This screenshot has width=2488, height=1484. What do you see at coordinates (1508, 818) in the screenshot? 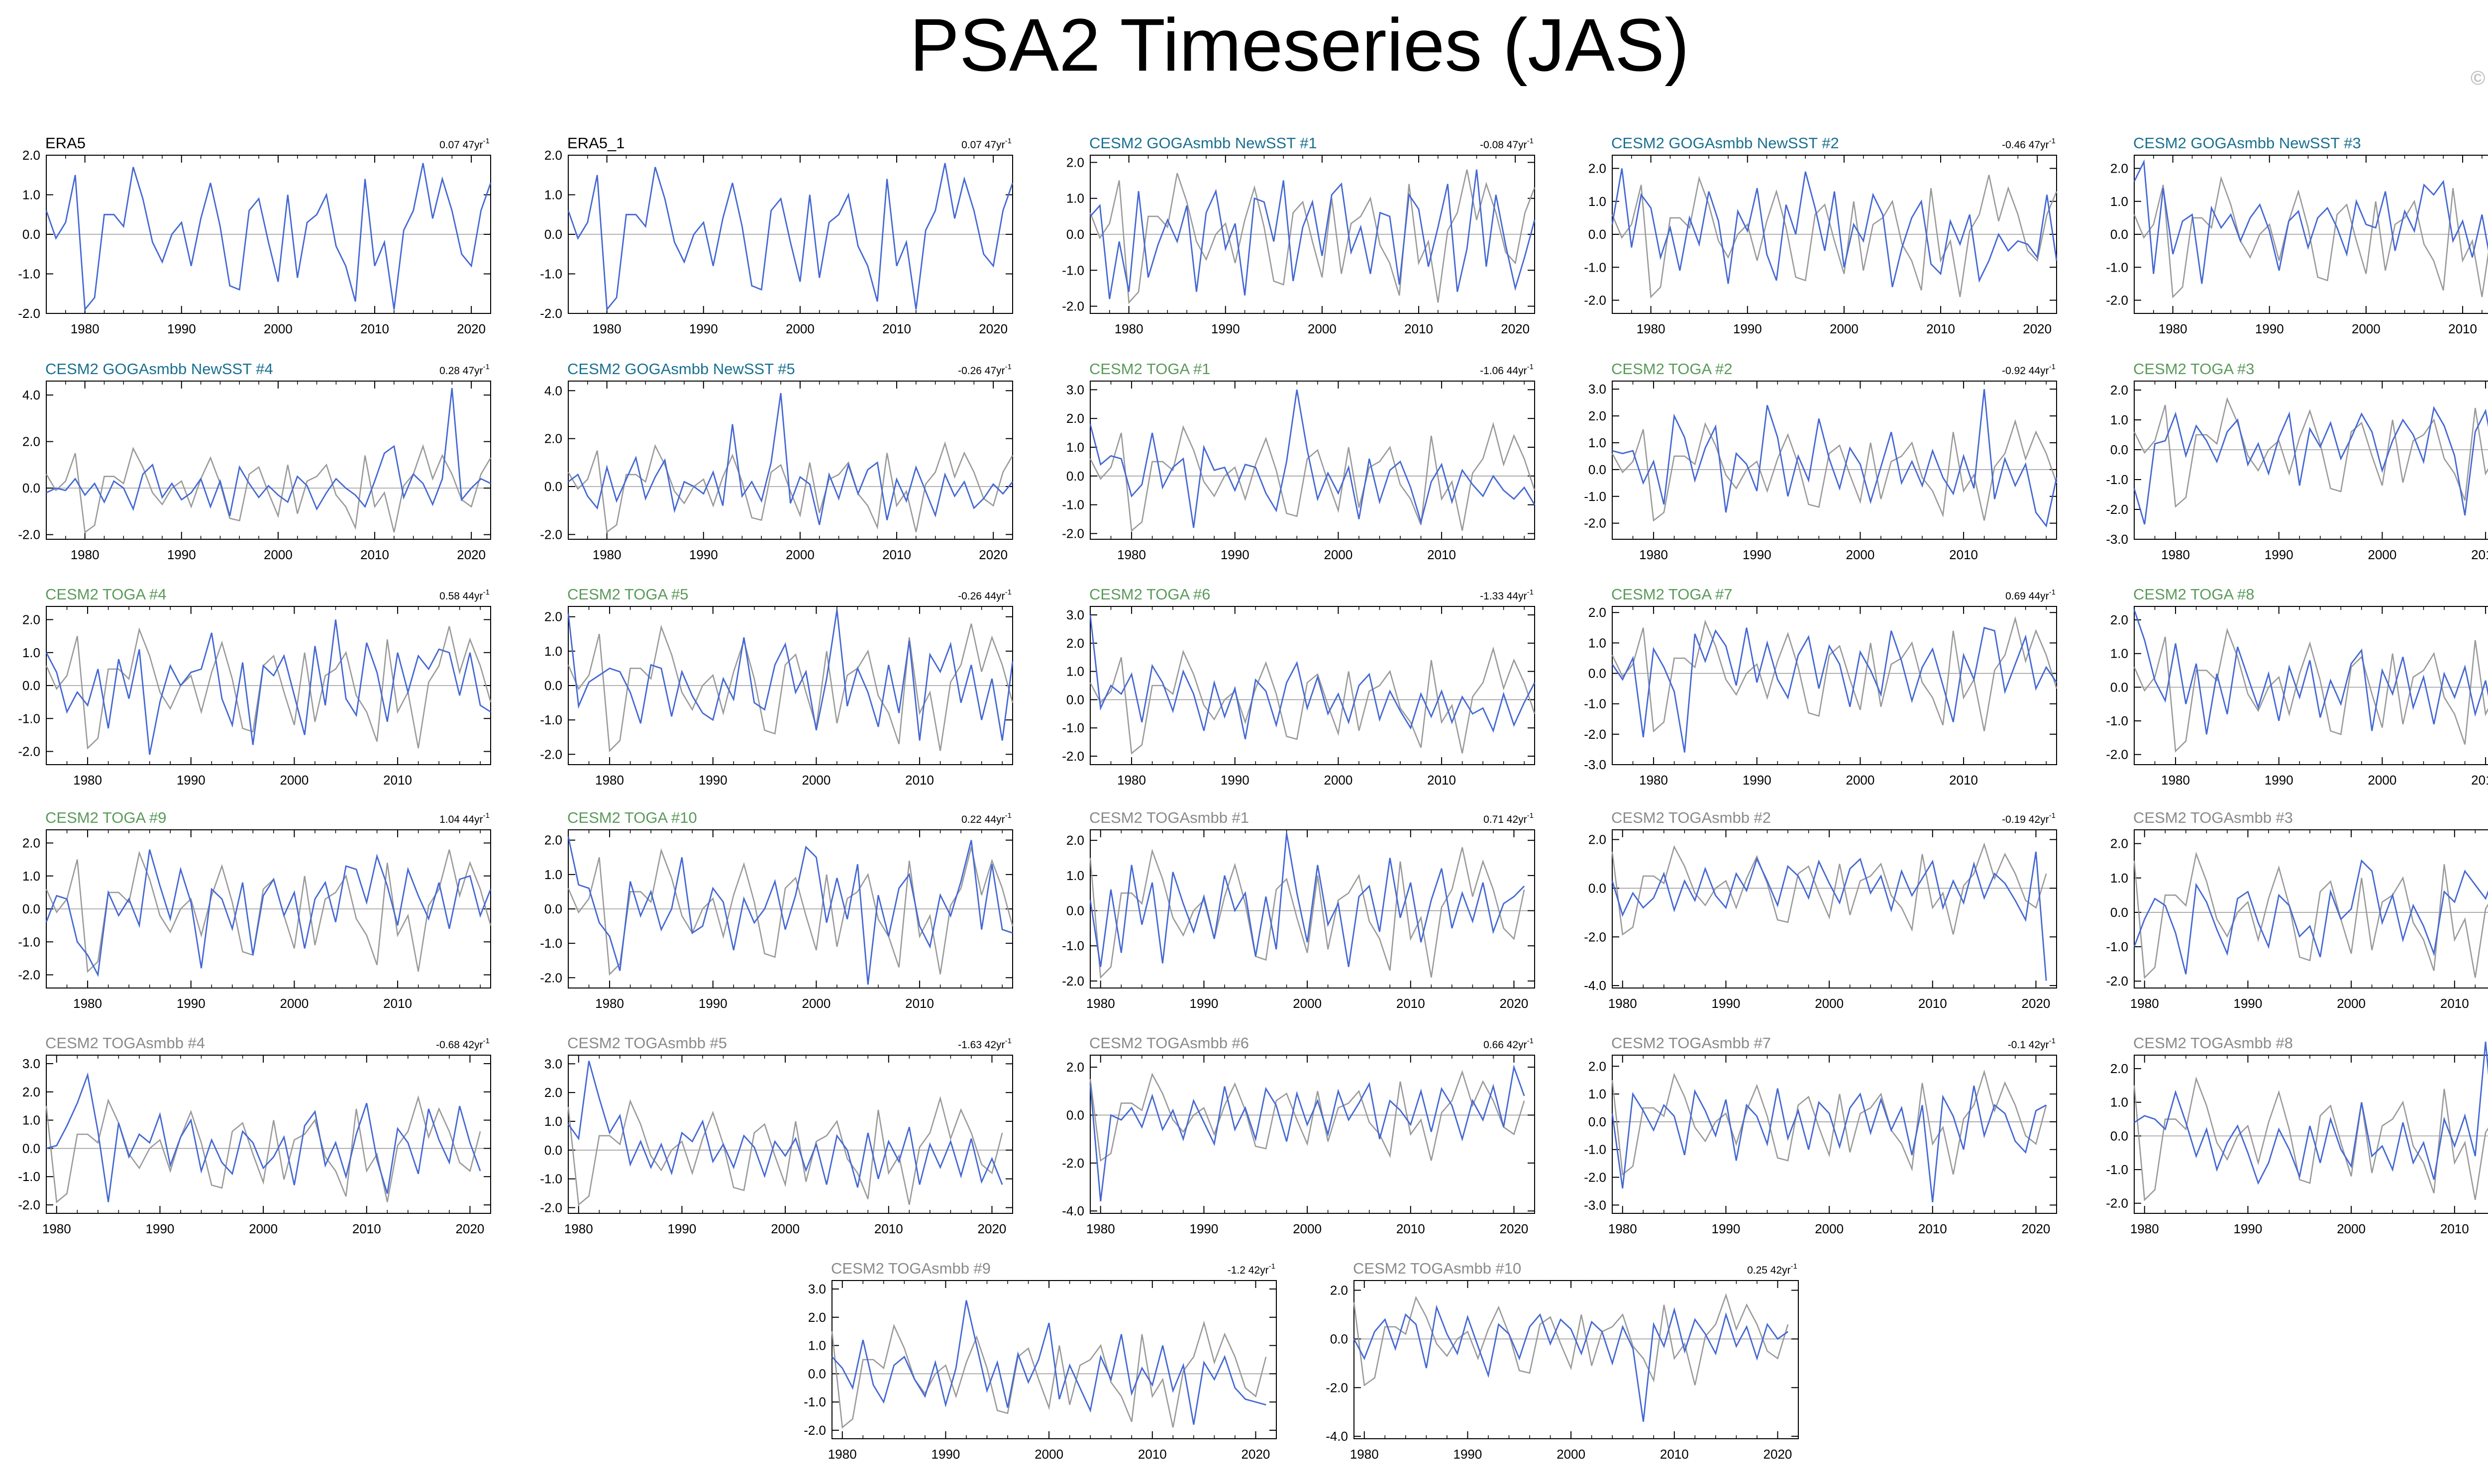
I see `trend-label: 0.71 42yr-1` at bounding box center [1508, 818].